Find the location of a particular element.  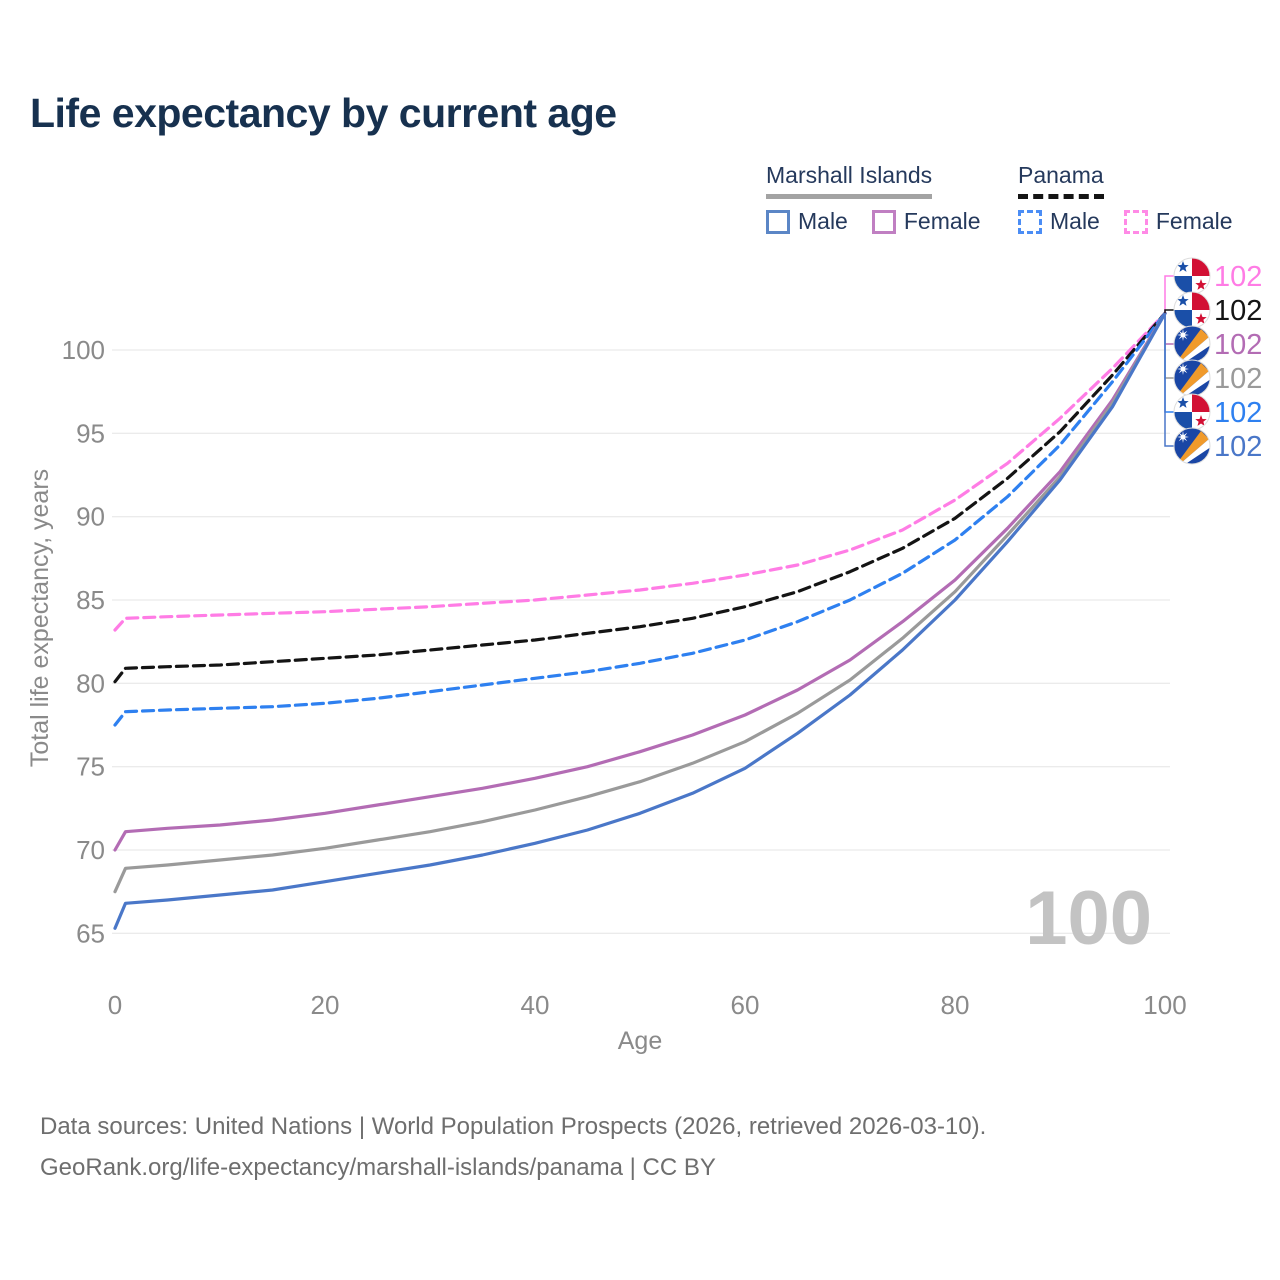

y-tick-label: 100 is located at coordinates (83, 350).